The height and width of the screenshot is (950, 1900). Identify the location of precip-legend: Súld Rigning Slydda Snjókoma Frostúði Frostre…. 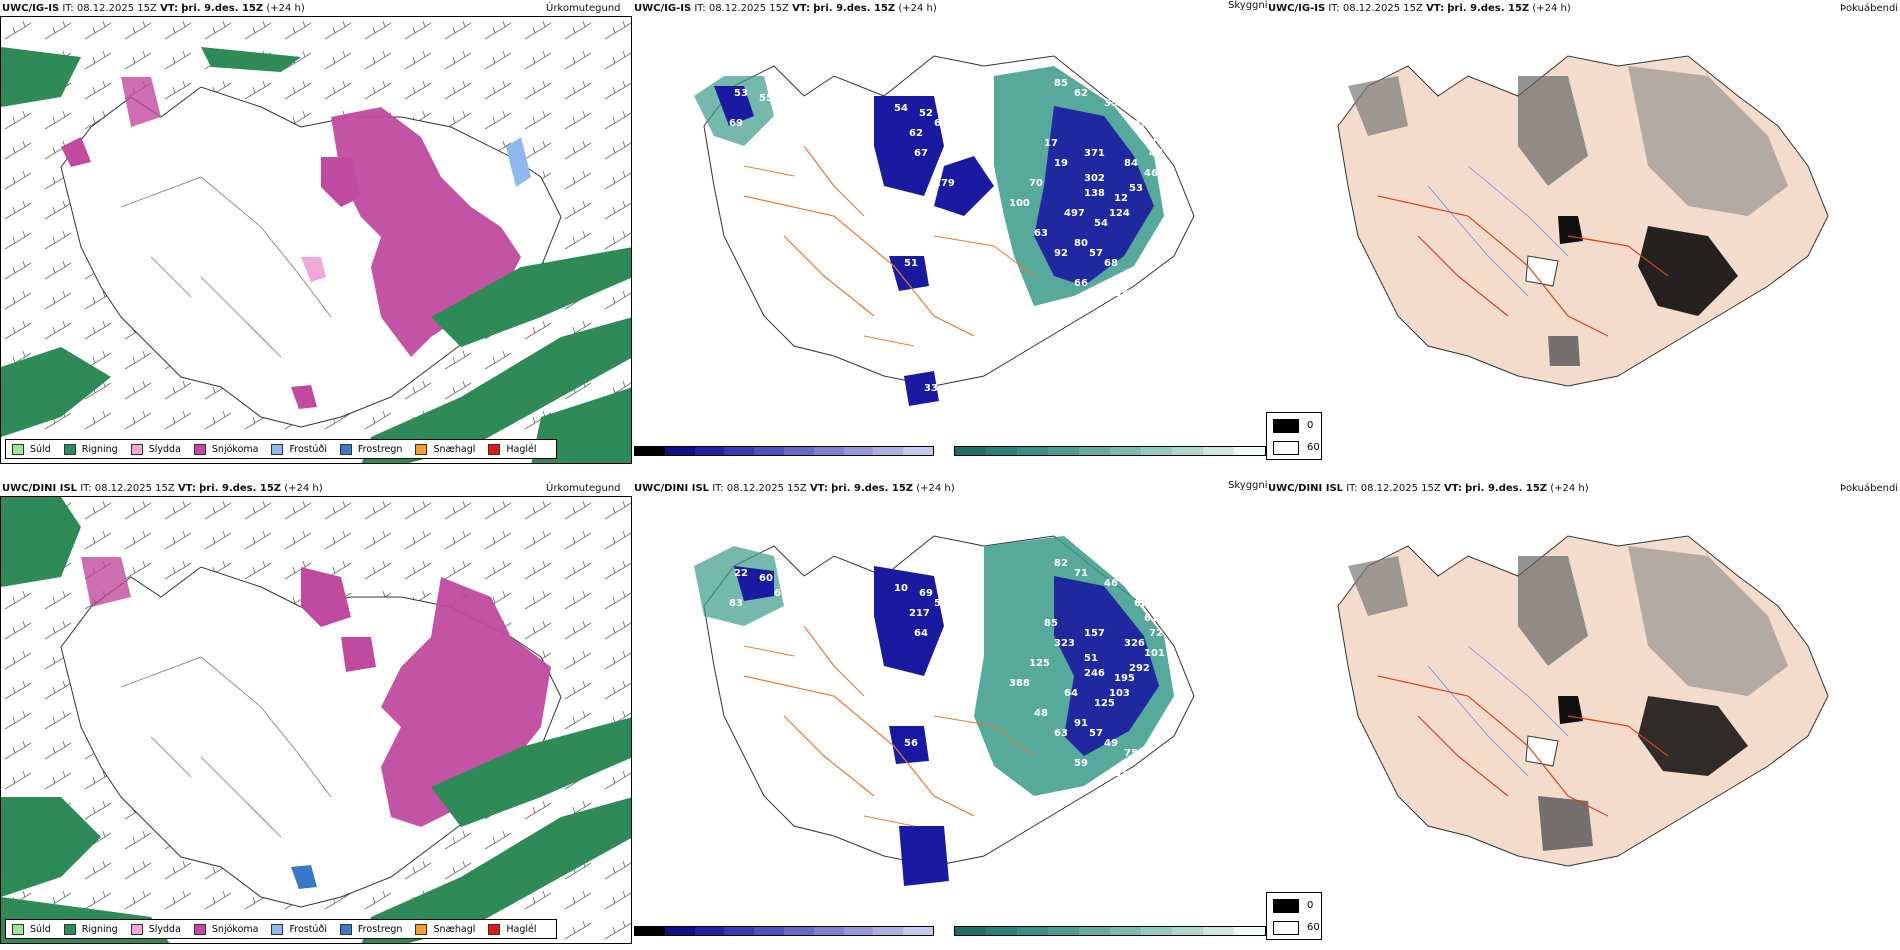
(281, 929).